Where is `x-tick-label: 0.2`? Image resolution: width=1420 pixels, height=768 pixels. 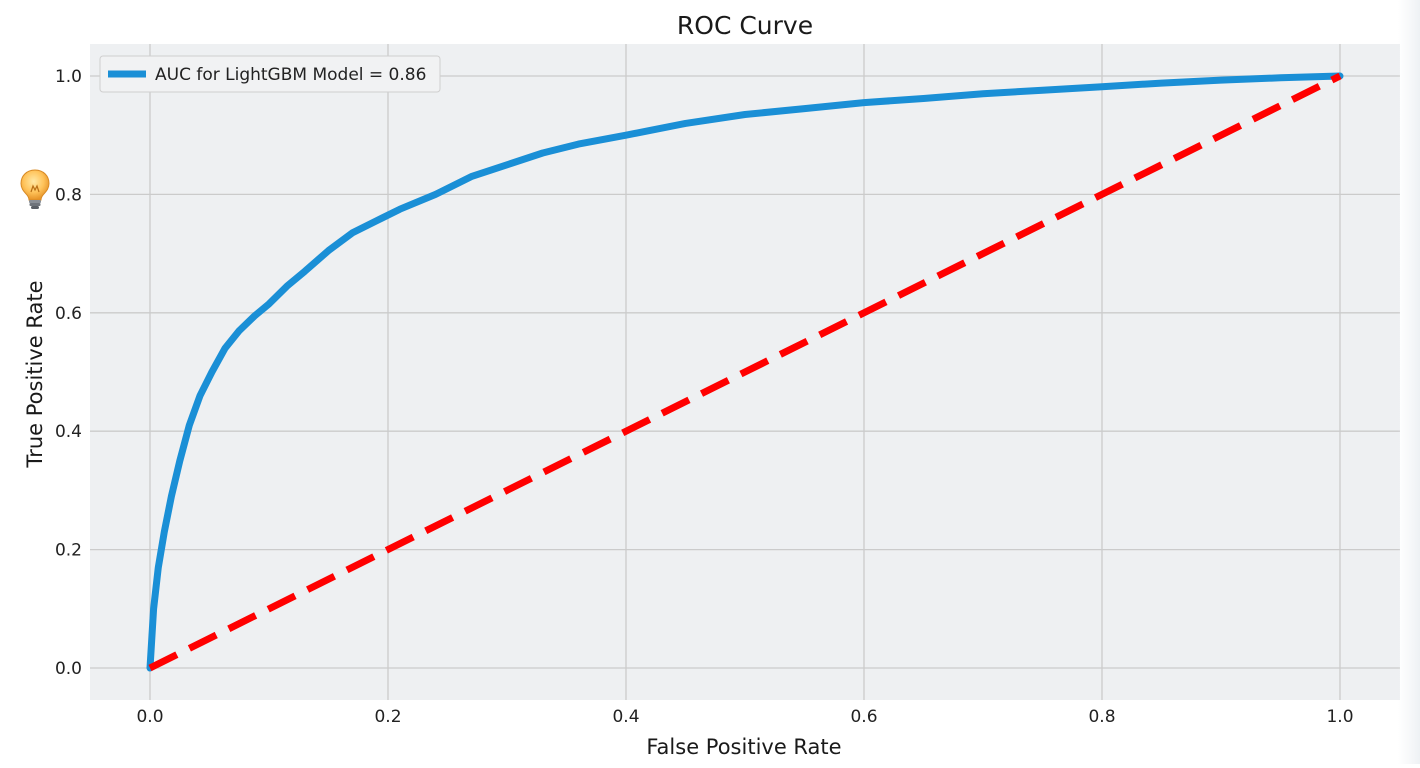 x-tick-label: 0.2 is located at coordinates (387, 717).